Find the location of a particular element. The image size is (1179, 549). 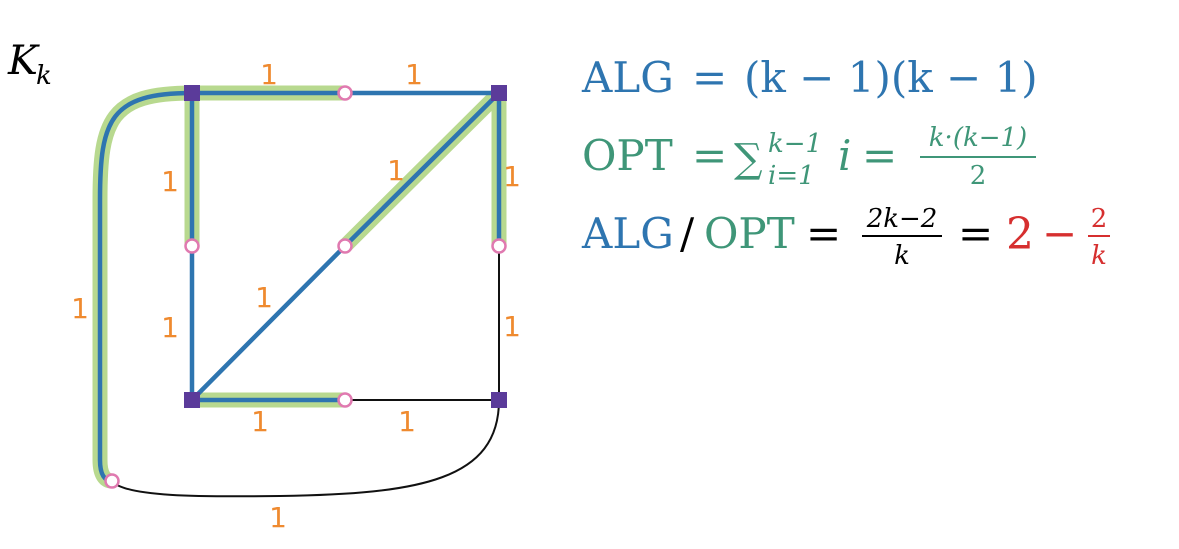

formula-opt-term: i is located at coordinates (844, 155).